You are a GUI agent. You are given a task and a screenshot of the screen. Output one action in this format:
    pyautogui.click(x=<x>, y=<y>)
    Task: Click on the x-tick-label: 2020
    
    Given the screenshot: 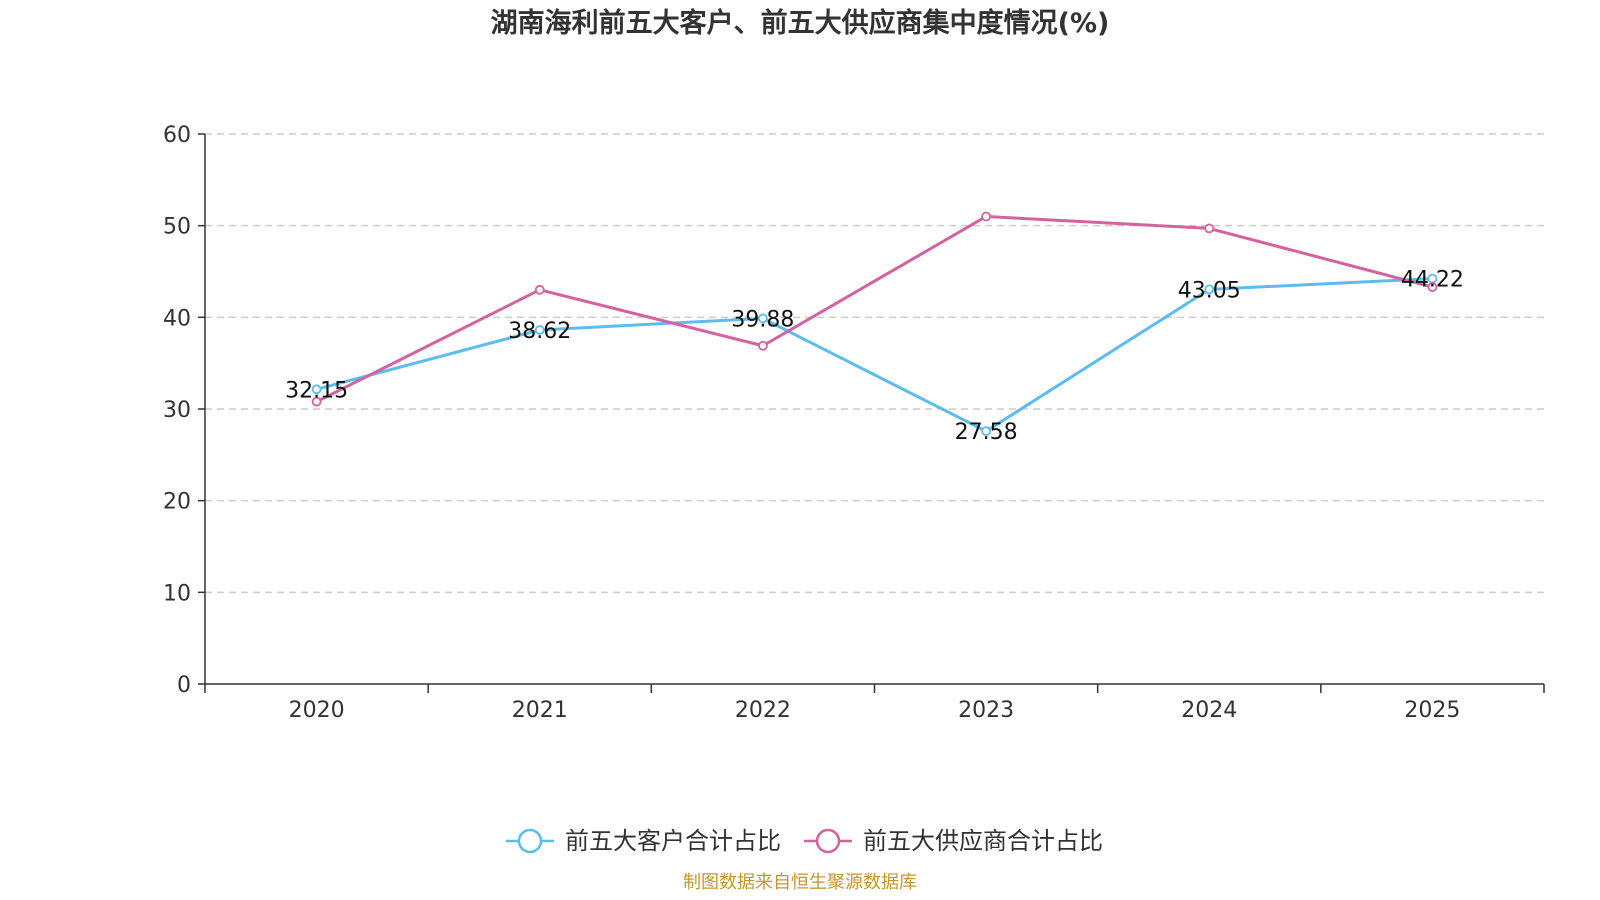 What is the action you would take?
    pyautogui.click(x=317, y=710)
    